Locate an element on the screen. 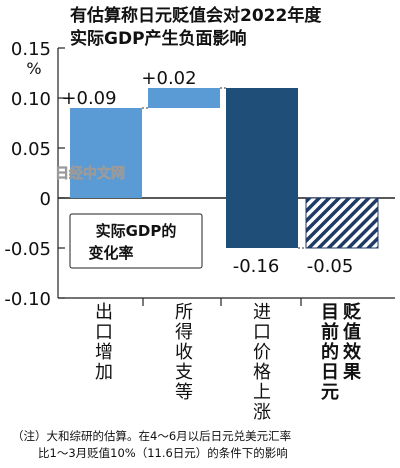 This screenshot has width=400, height=468. category-label-char: 前 is located at coordinates (330, 332).